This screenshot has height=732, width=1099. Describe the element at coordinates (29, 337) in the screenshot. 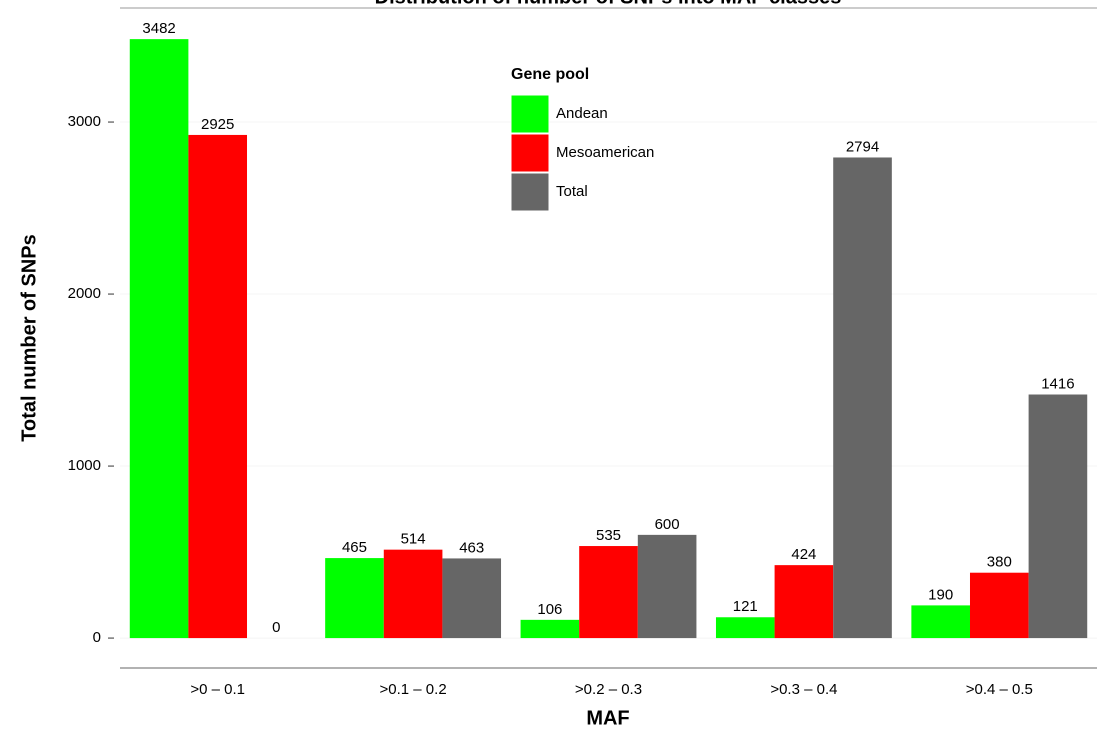

I see `y-axis-label: Total number of SNPs` at that location.